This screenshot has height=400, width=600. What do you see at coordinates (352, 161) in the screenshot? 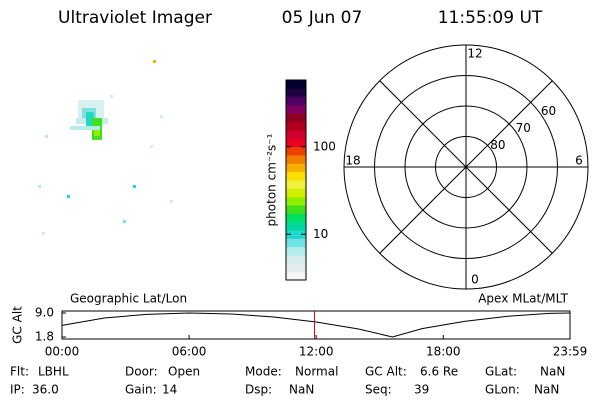
I see `mlt-label: 18` at bounding box center [352, 161].